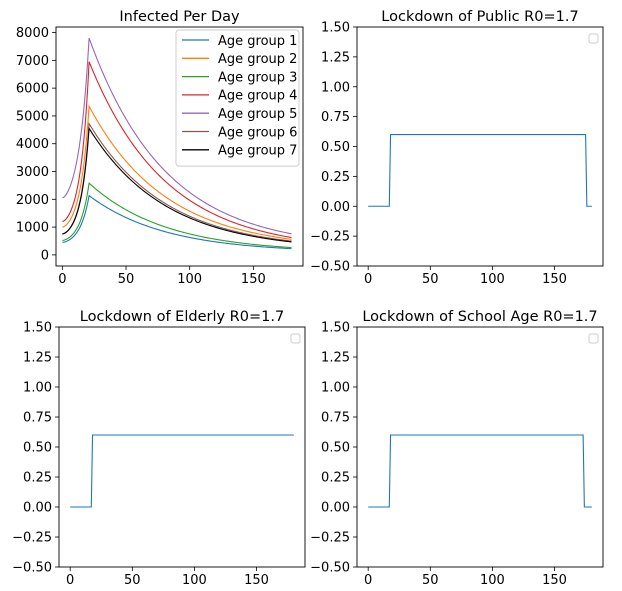 The height and width of the screenshot is (591, 622). Describe the element at coordinates (479, 317) in the screenshot. I see `chart-title: Lockdown of School Age R0=1.7` at that location.